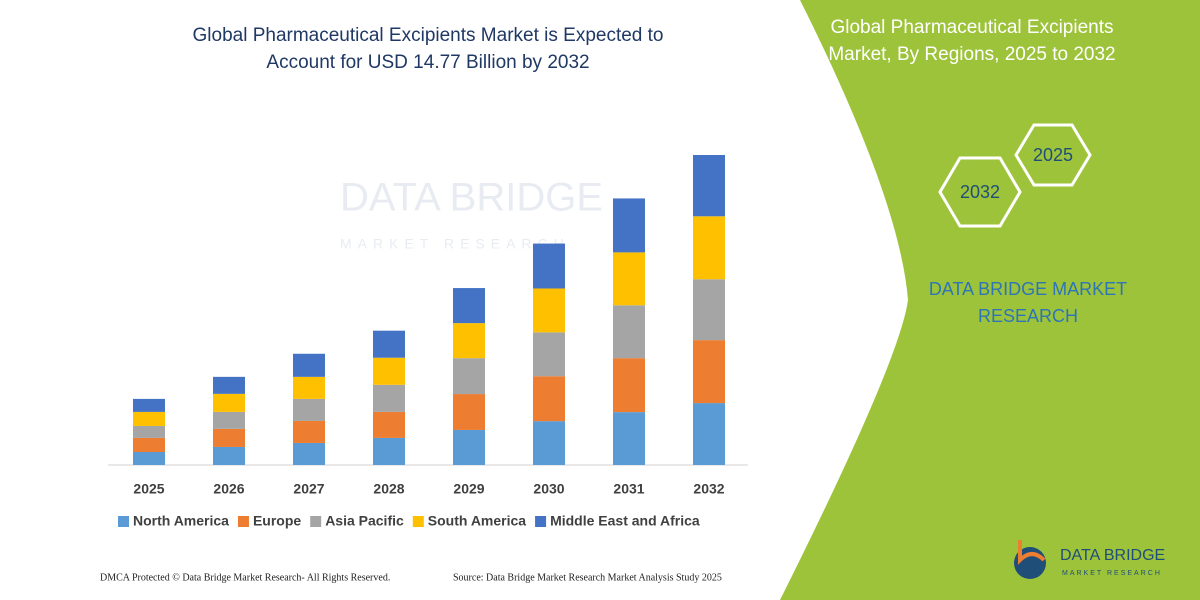 The height and width of the screenshot is (600, 1200). What do you see at coordinates (1032, 552) in the screenshot?
I see `logo-icon` at bounding box center [1032, 552].